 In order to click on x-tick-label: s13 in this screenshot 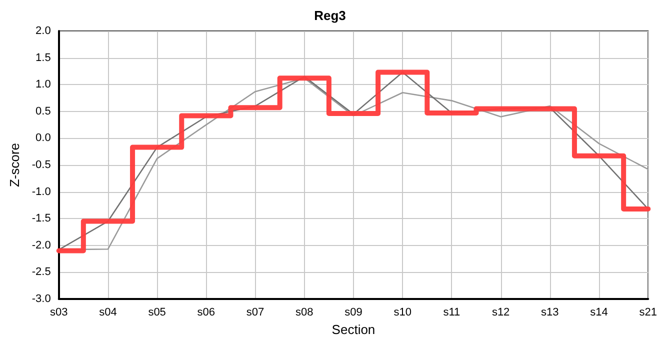, I will do `click(550, 312)`.